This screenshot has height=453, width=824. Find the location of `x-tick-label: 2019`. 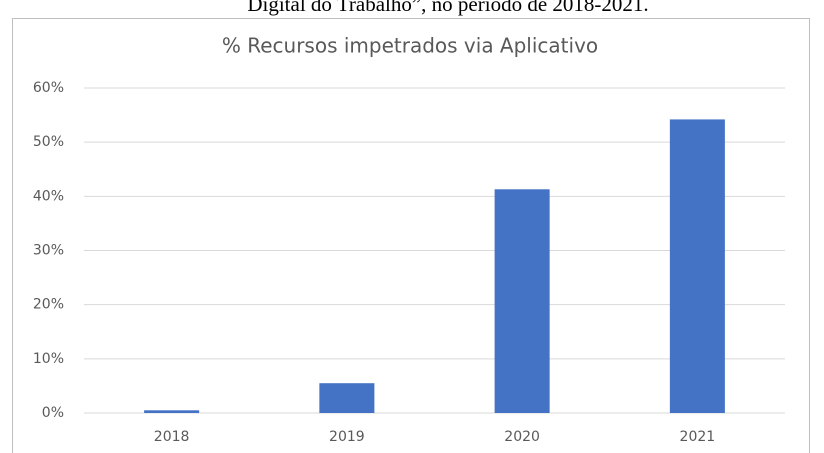

x-tick-label: 2019 is located at coordinates (347, 437).